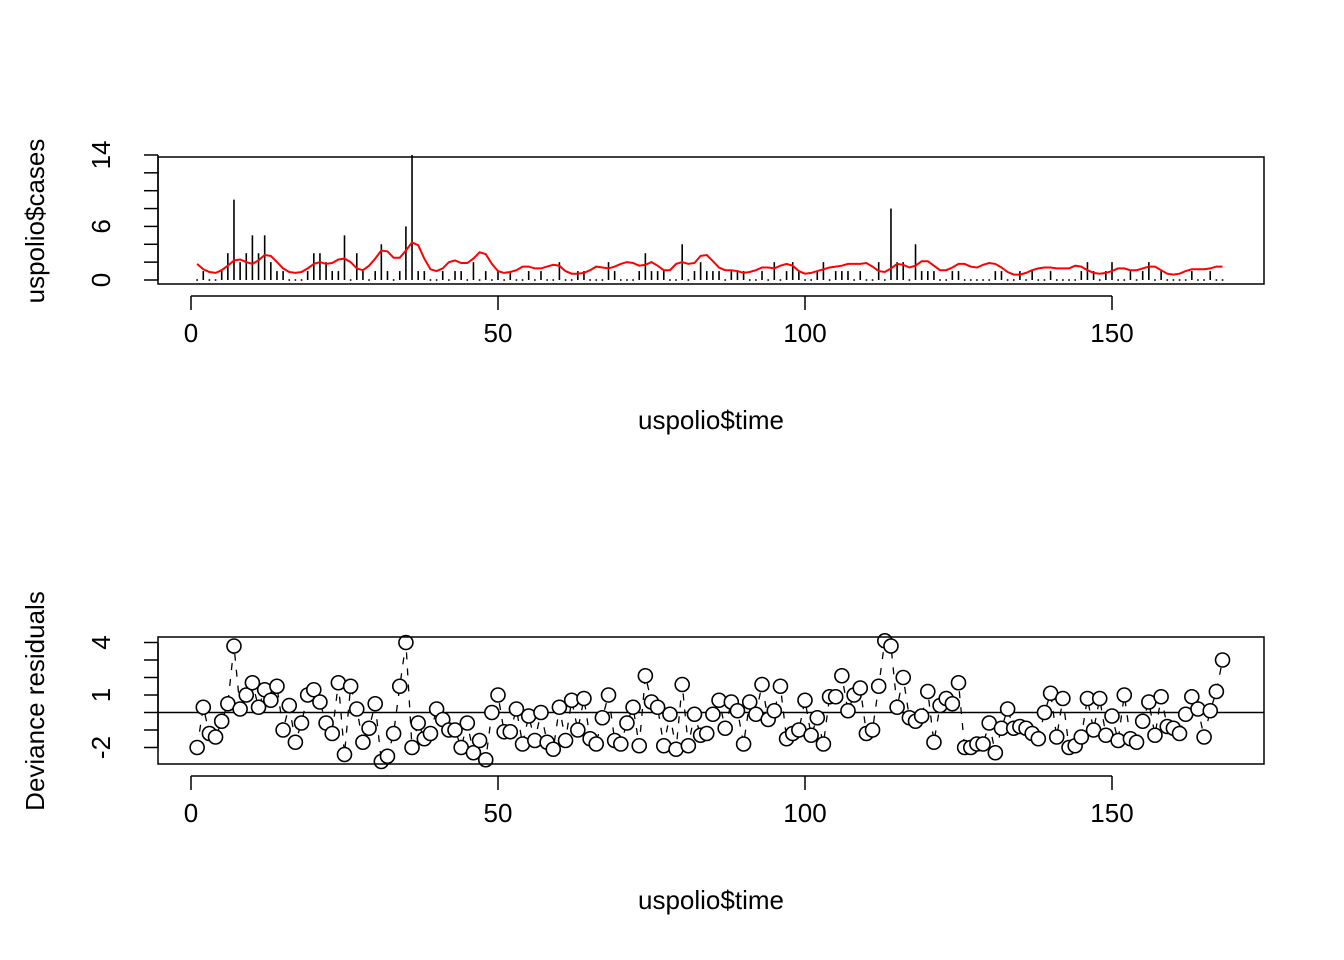 The width and height of the screenshot is (1344, 960). I want to click on cases-x-tick-label: 0, so click(191, 333).